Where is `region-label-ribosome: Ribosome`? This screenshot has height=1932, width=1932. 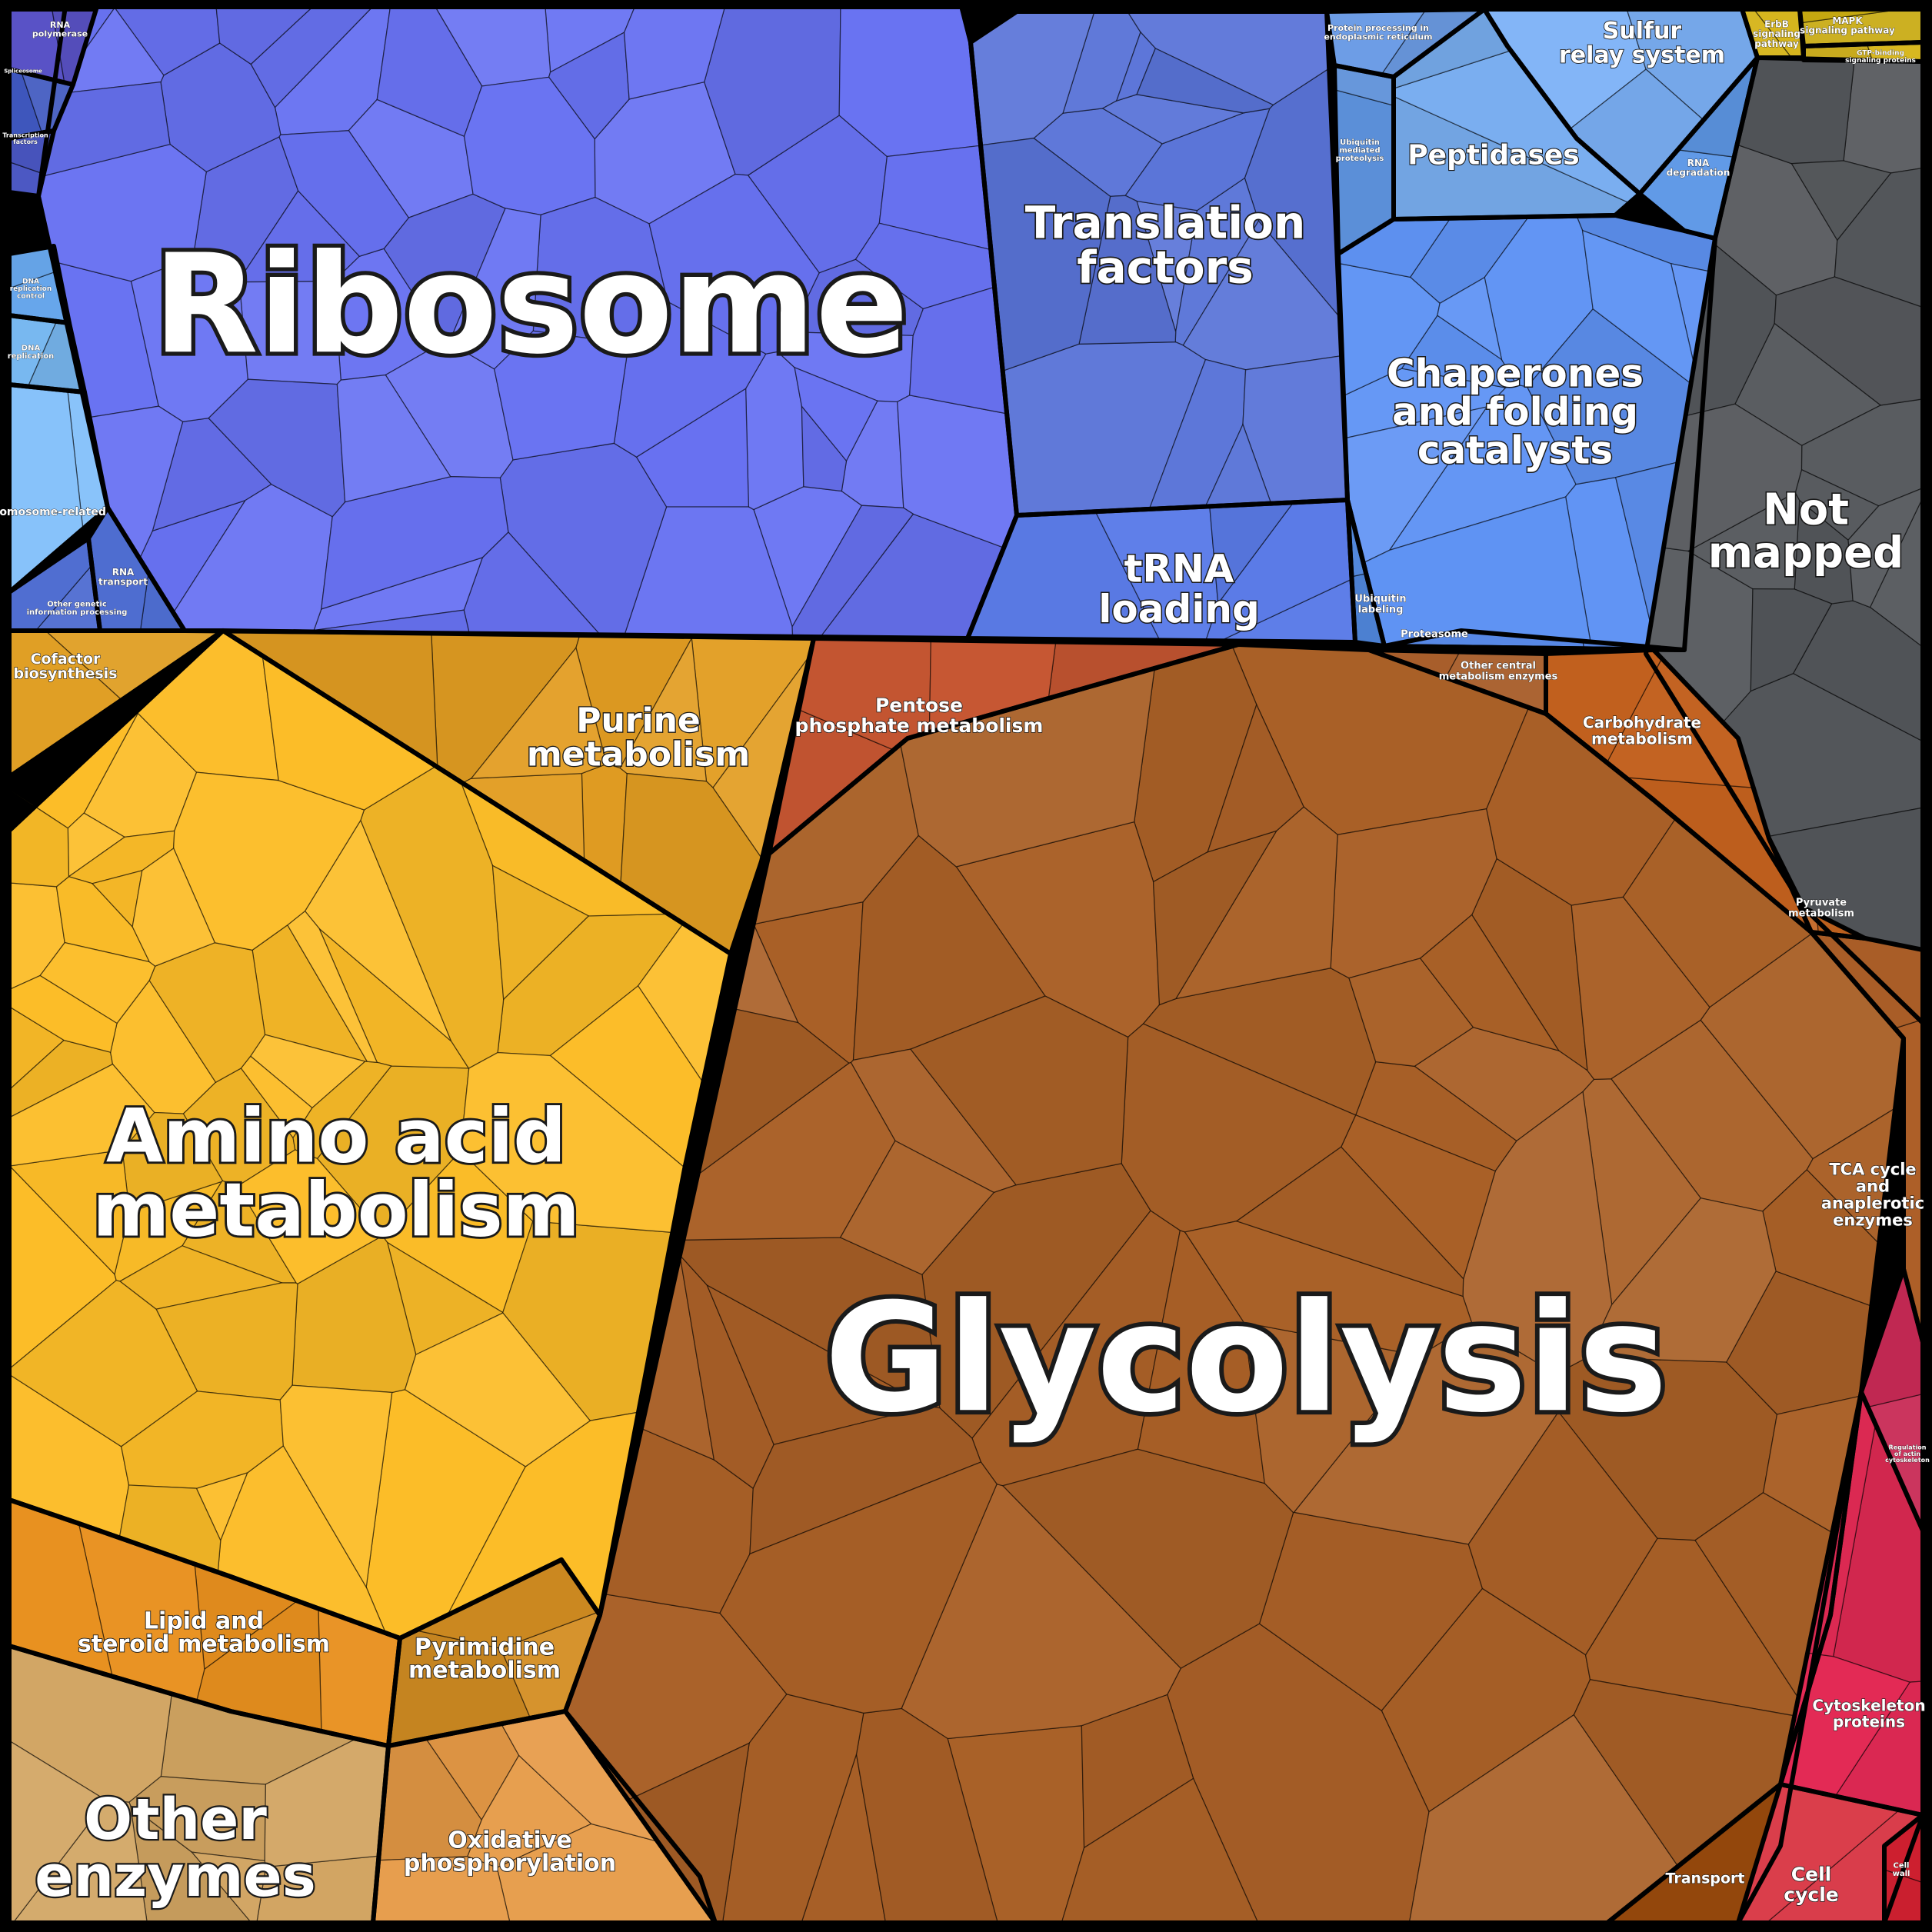 region-label-ribosome: Ribosome is located at coordinates (530, 304).